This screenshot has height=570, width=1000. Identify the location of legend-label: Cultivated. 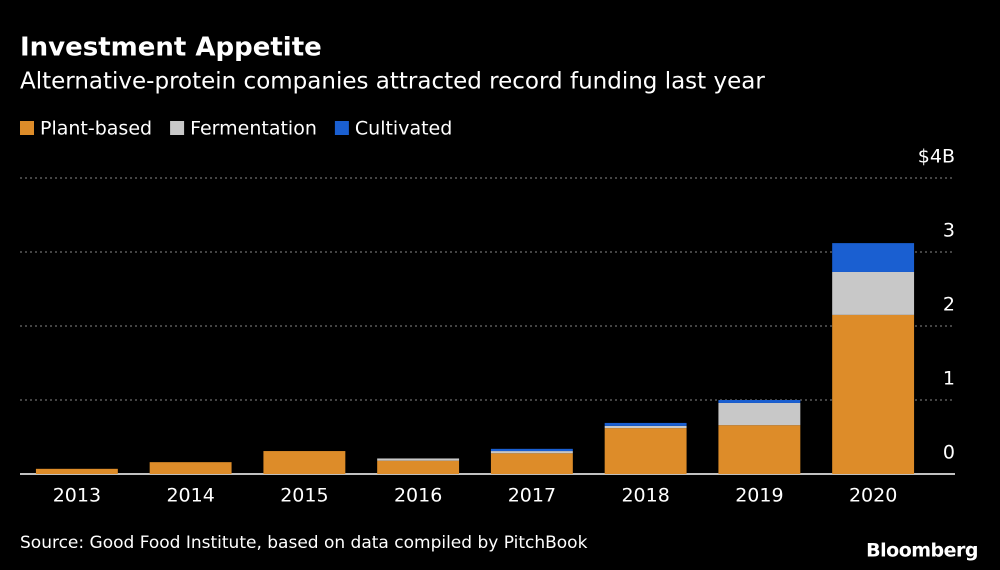
(403, 129).